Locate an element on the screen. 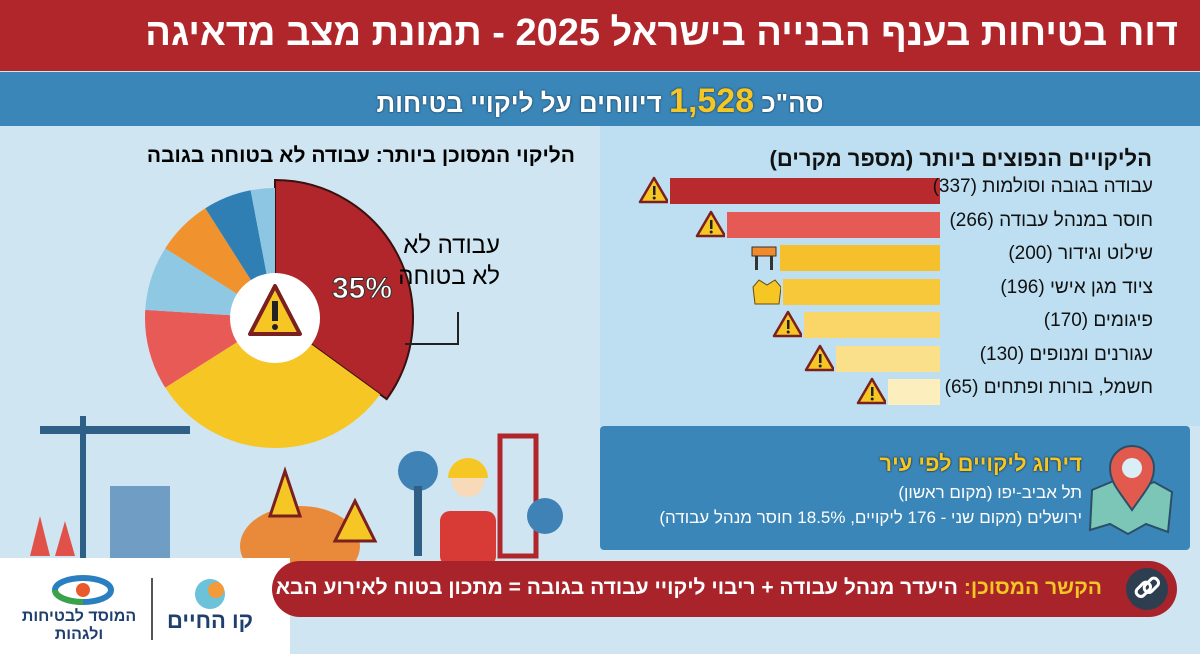 This screenshot has height=654, width=1200. total-suffix: דיווחים על ליקויי בטיחות is located at coordinates (519, 103).